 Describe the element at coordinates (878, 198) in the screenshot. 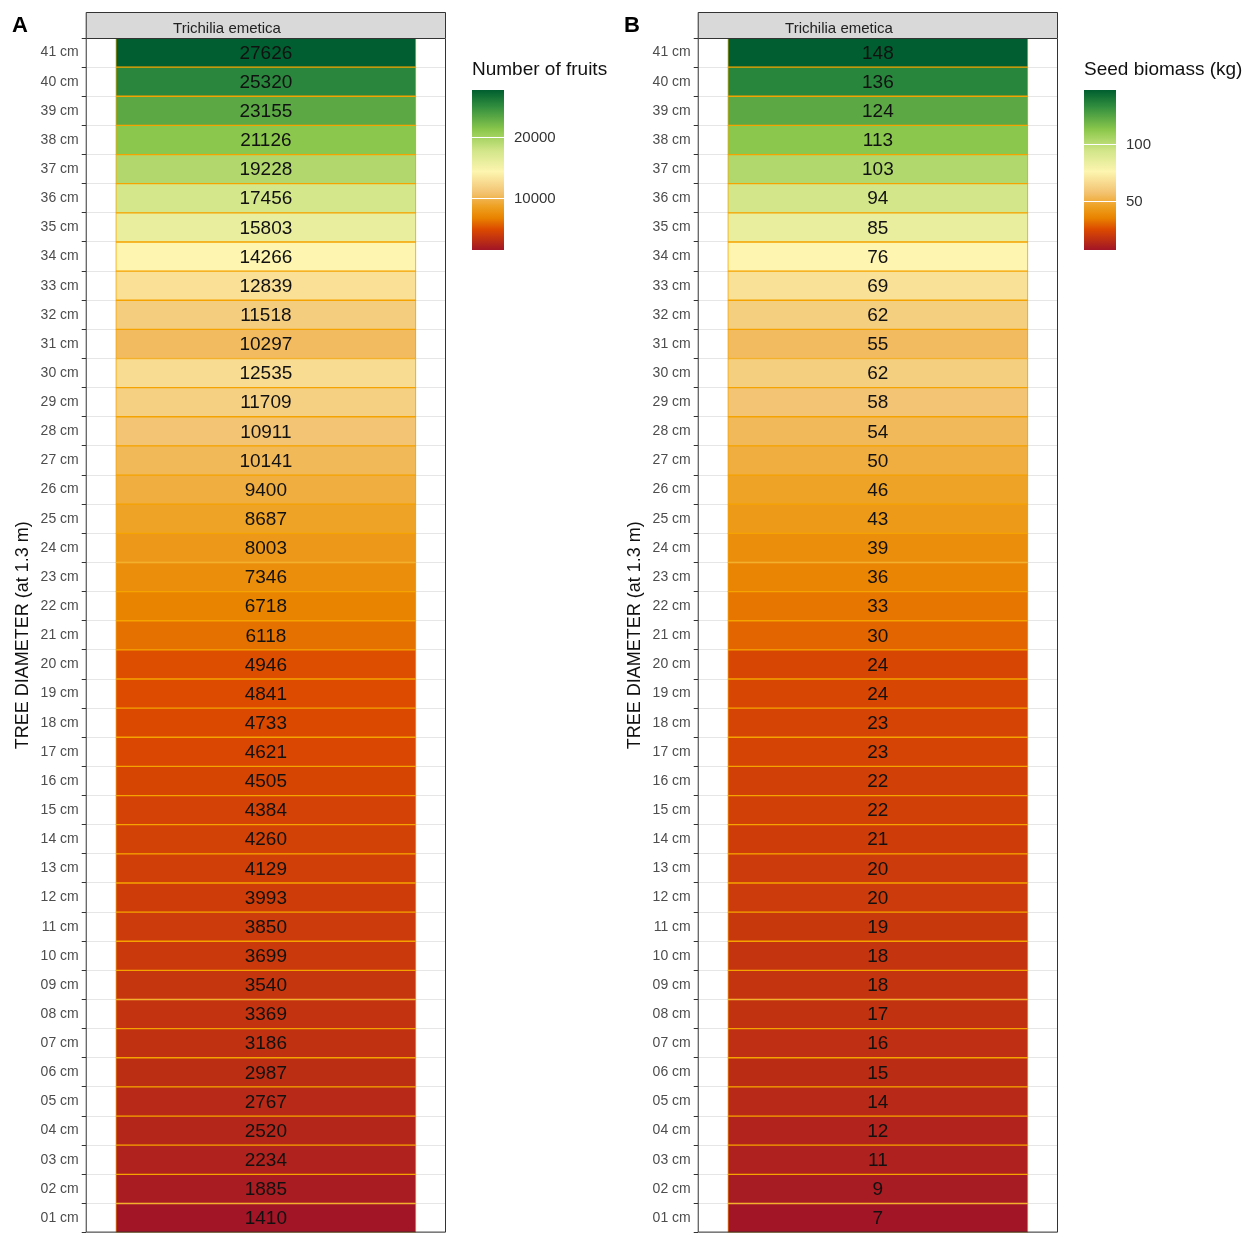

I see `data-label: 94` at that location.